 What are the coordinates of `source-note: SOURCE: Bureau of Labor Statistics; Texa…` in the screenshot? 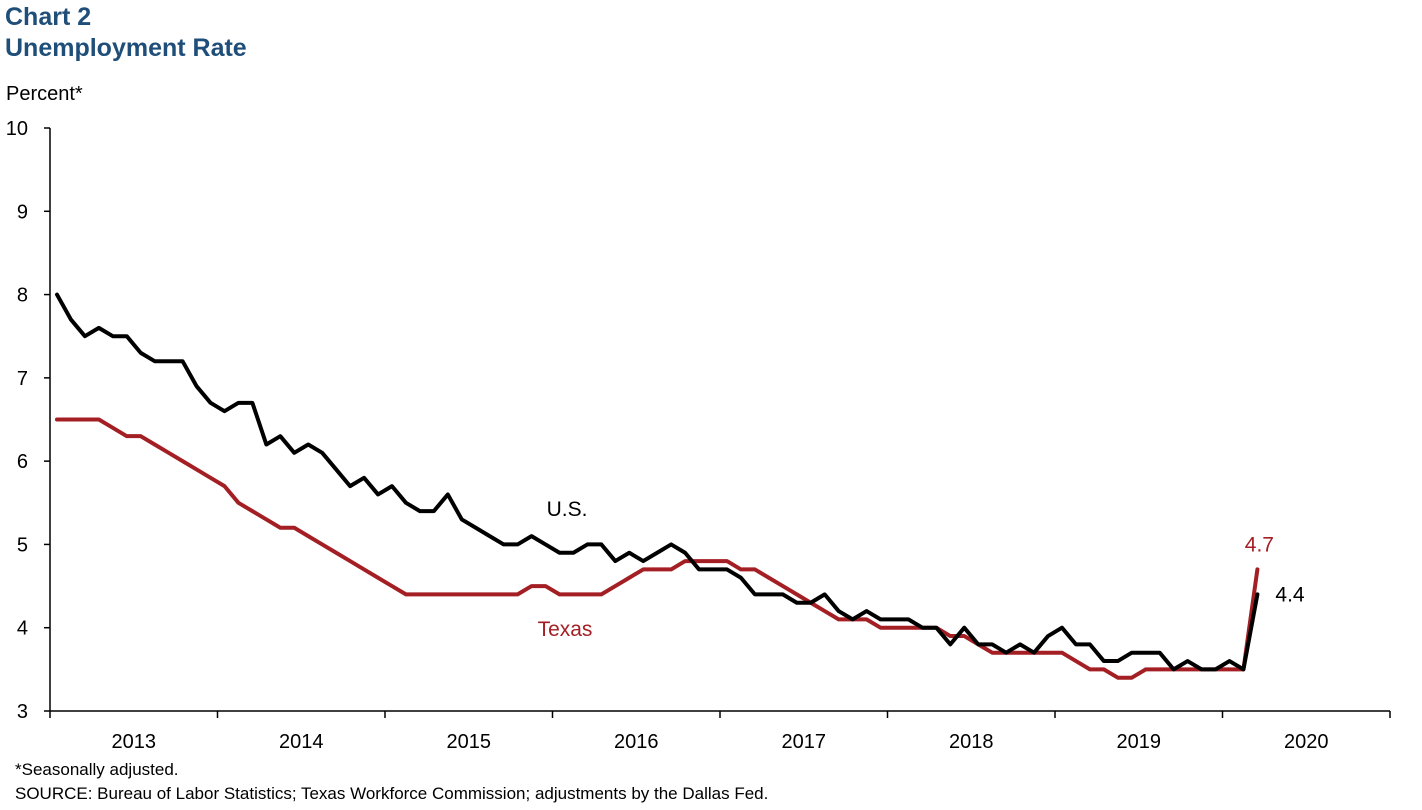 It's located at (392, 793).